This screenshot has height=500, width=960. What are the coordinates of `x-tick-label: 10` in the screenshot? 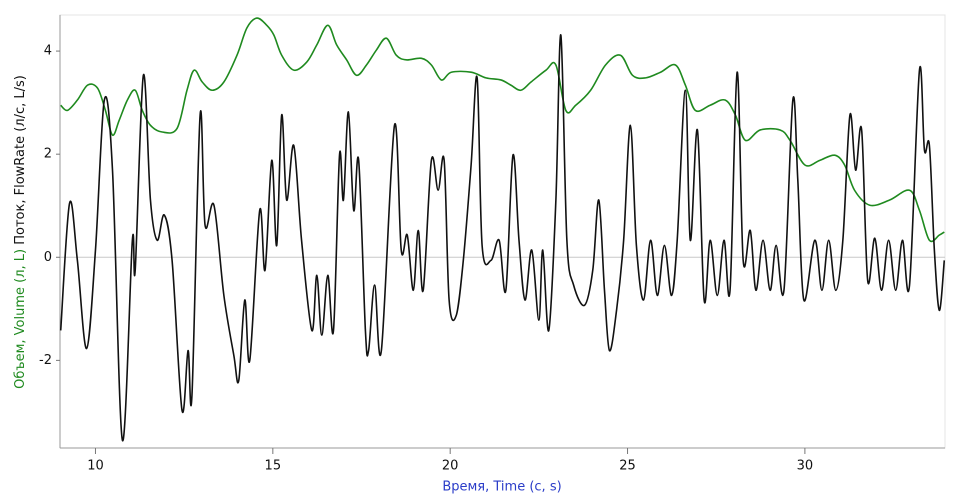 It's located at (95, 466).